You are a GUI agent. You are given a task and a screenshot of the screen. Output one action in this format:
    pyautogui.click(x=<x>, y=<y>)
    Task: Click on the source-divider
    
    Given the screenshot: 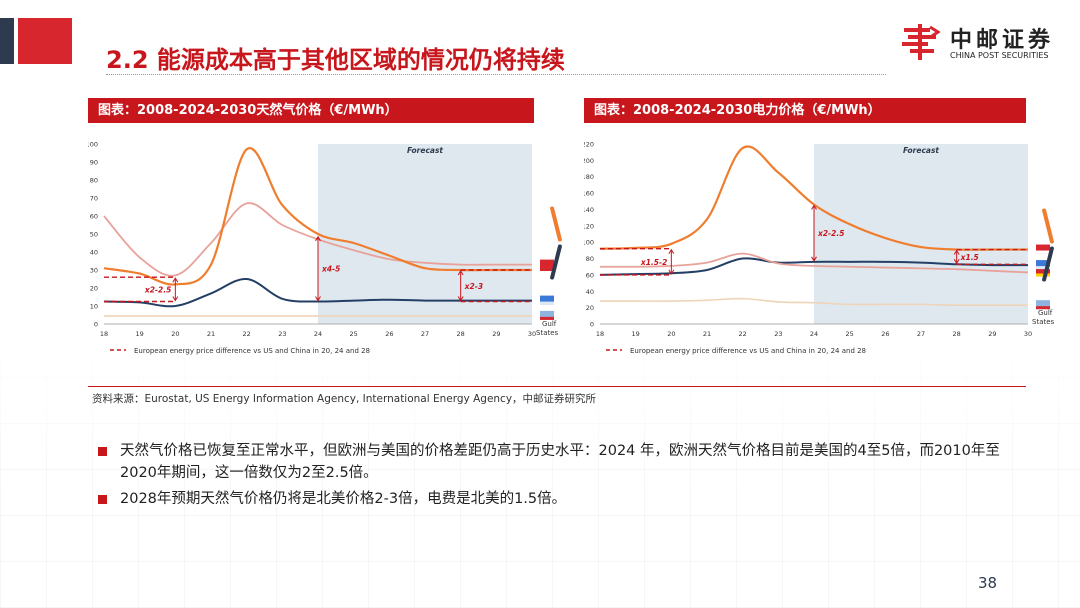 What is the action you would take?
    pyautogui.click(x=557, y=386)
    